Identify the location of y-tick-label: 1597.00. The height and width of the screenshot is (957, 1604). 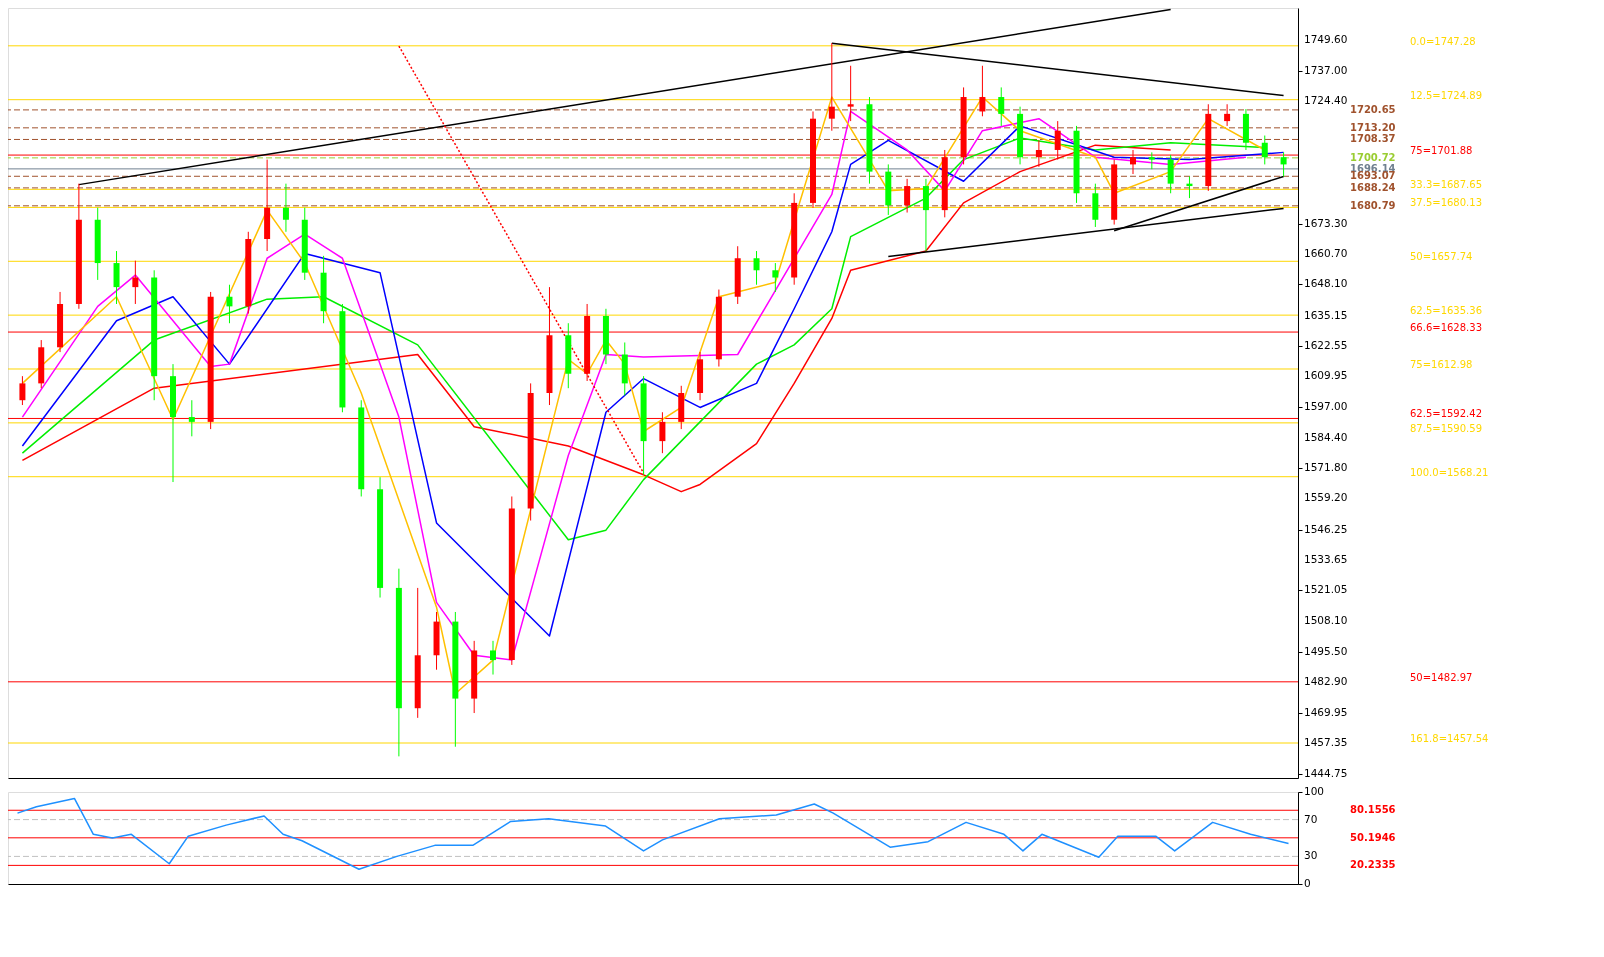
(1326, 406).